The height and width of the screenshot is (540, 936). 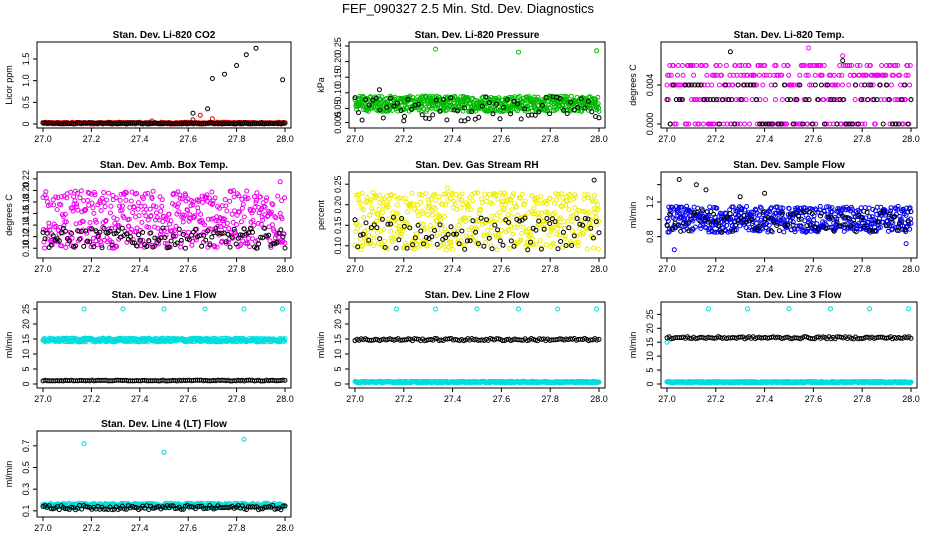 I want to click on y-tick-label: 15, so click(x=26, y=339).